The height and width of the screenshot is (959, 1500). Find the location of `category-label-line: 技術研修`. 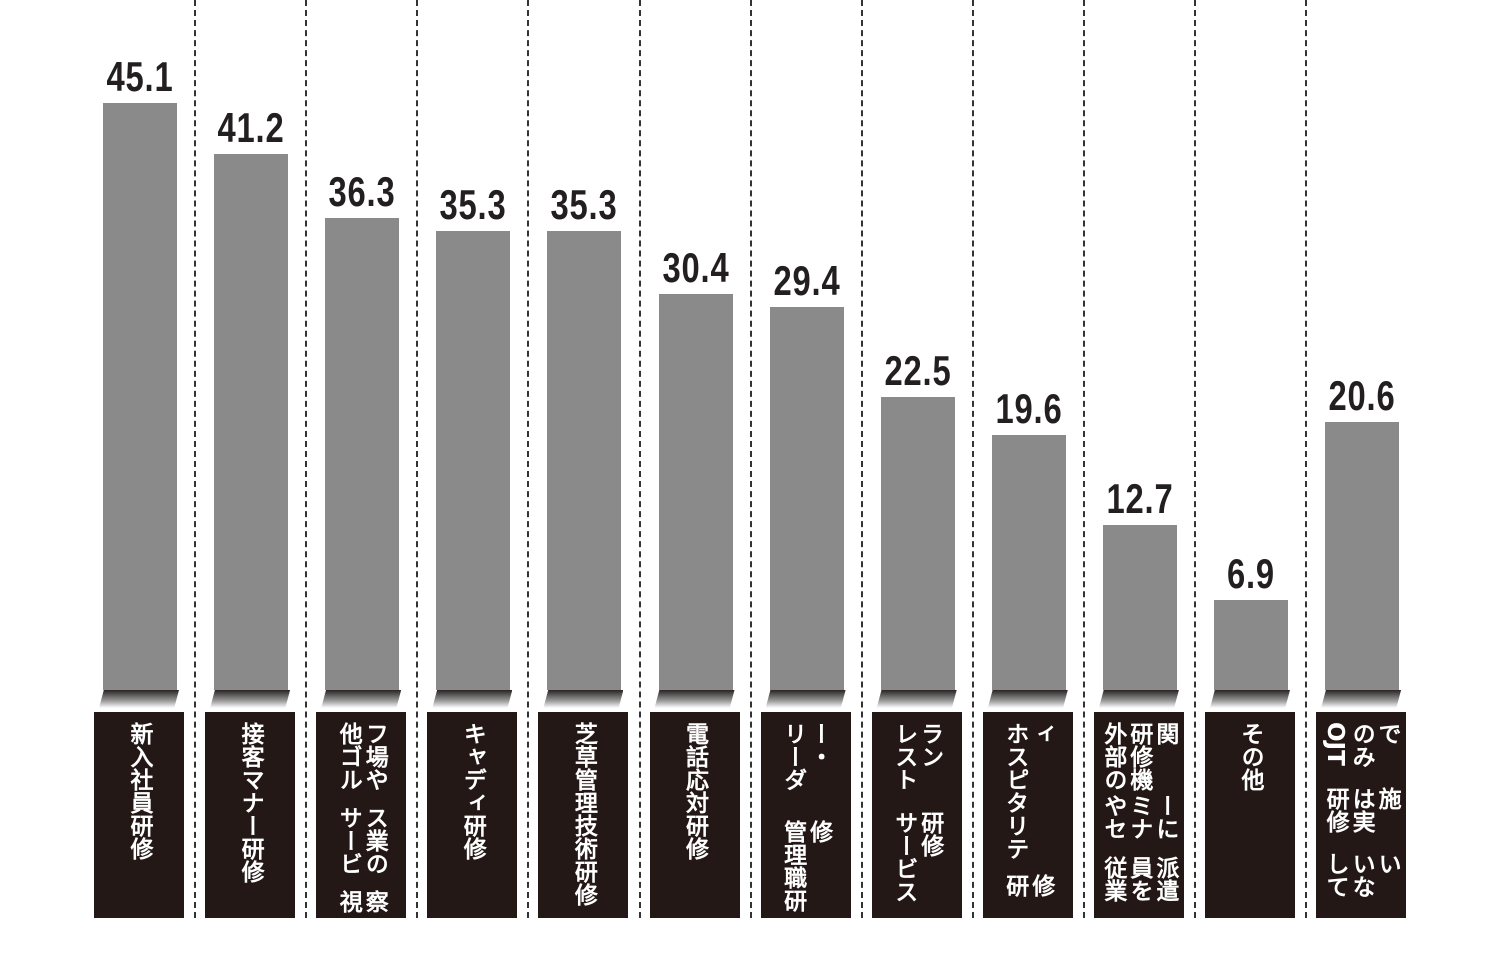

category-label-line: 技術研修 is located at coordinates (583, 860).